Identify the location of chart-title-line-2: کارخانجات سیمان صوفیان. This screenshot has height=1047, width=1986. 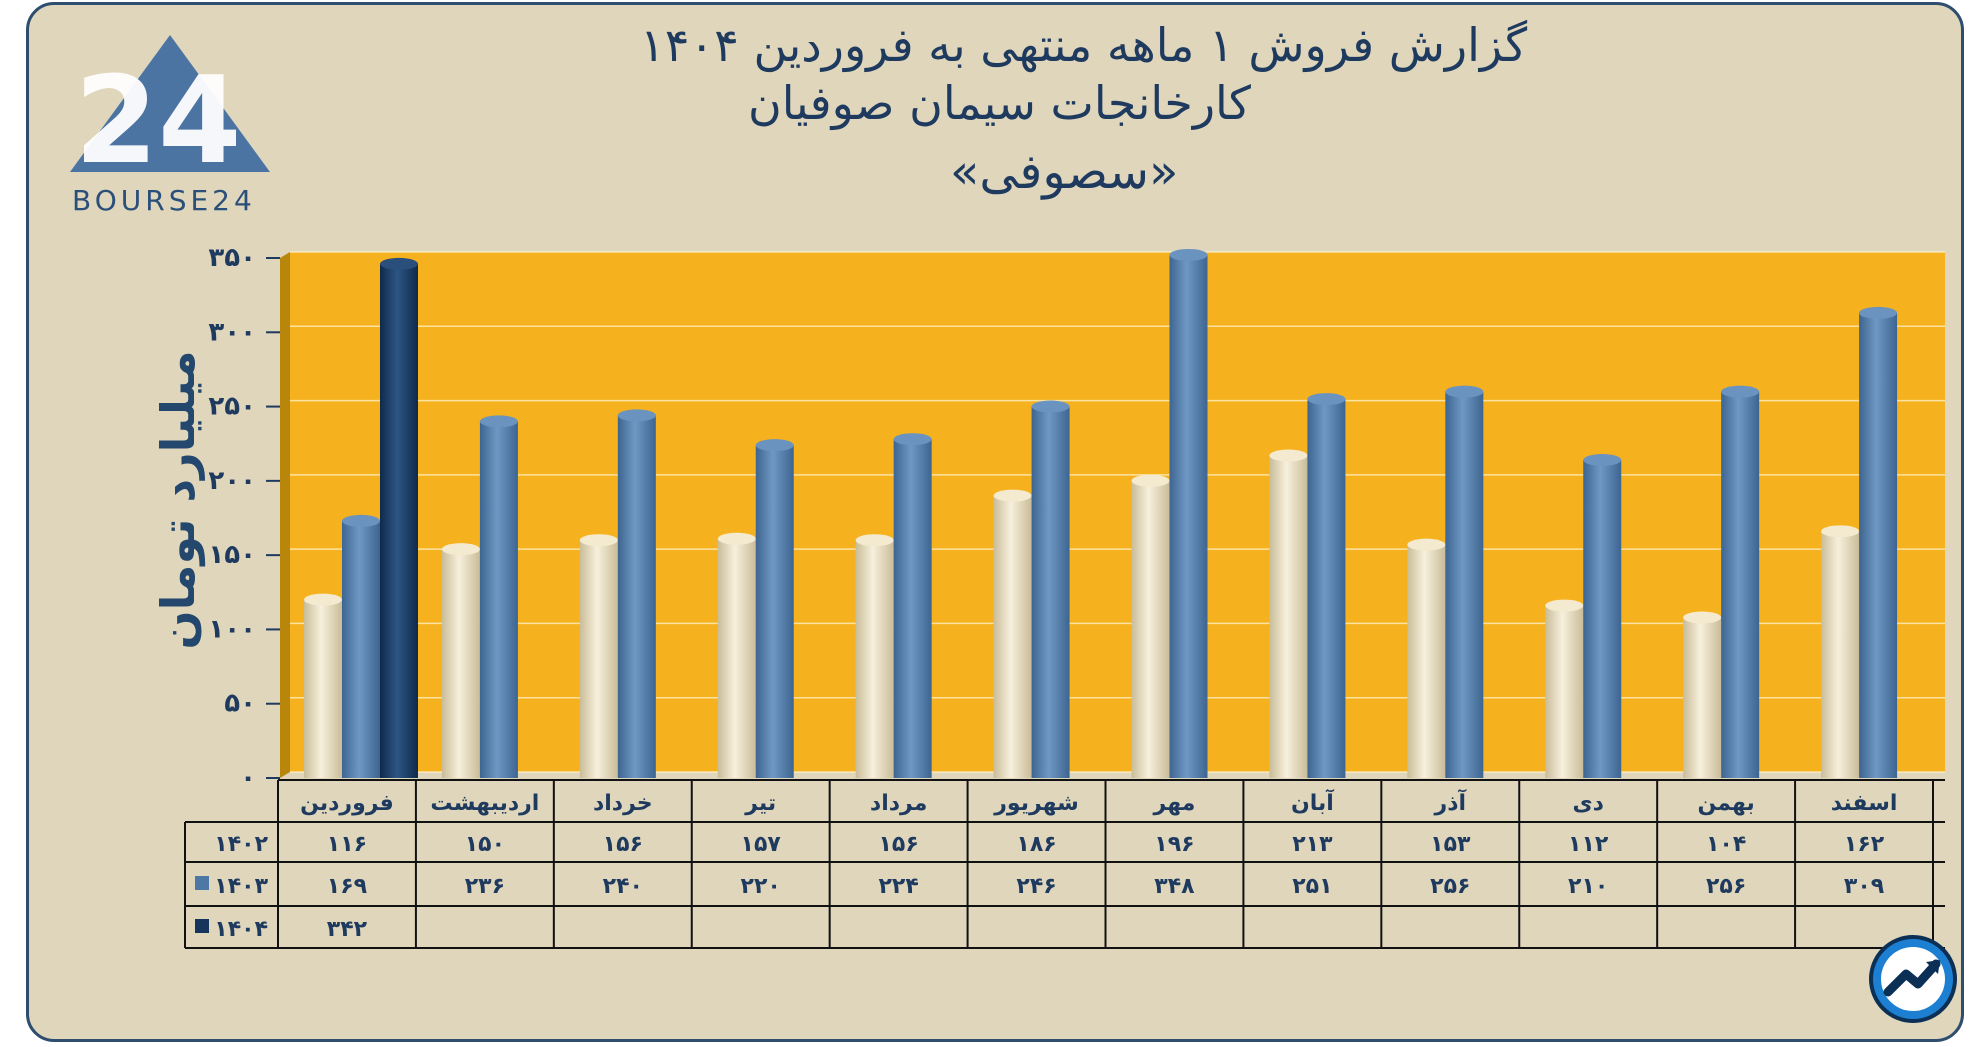
(999, 103).